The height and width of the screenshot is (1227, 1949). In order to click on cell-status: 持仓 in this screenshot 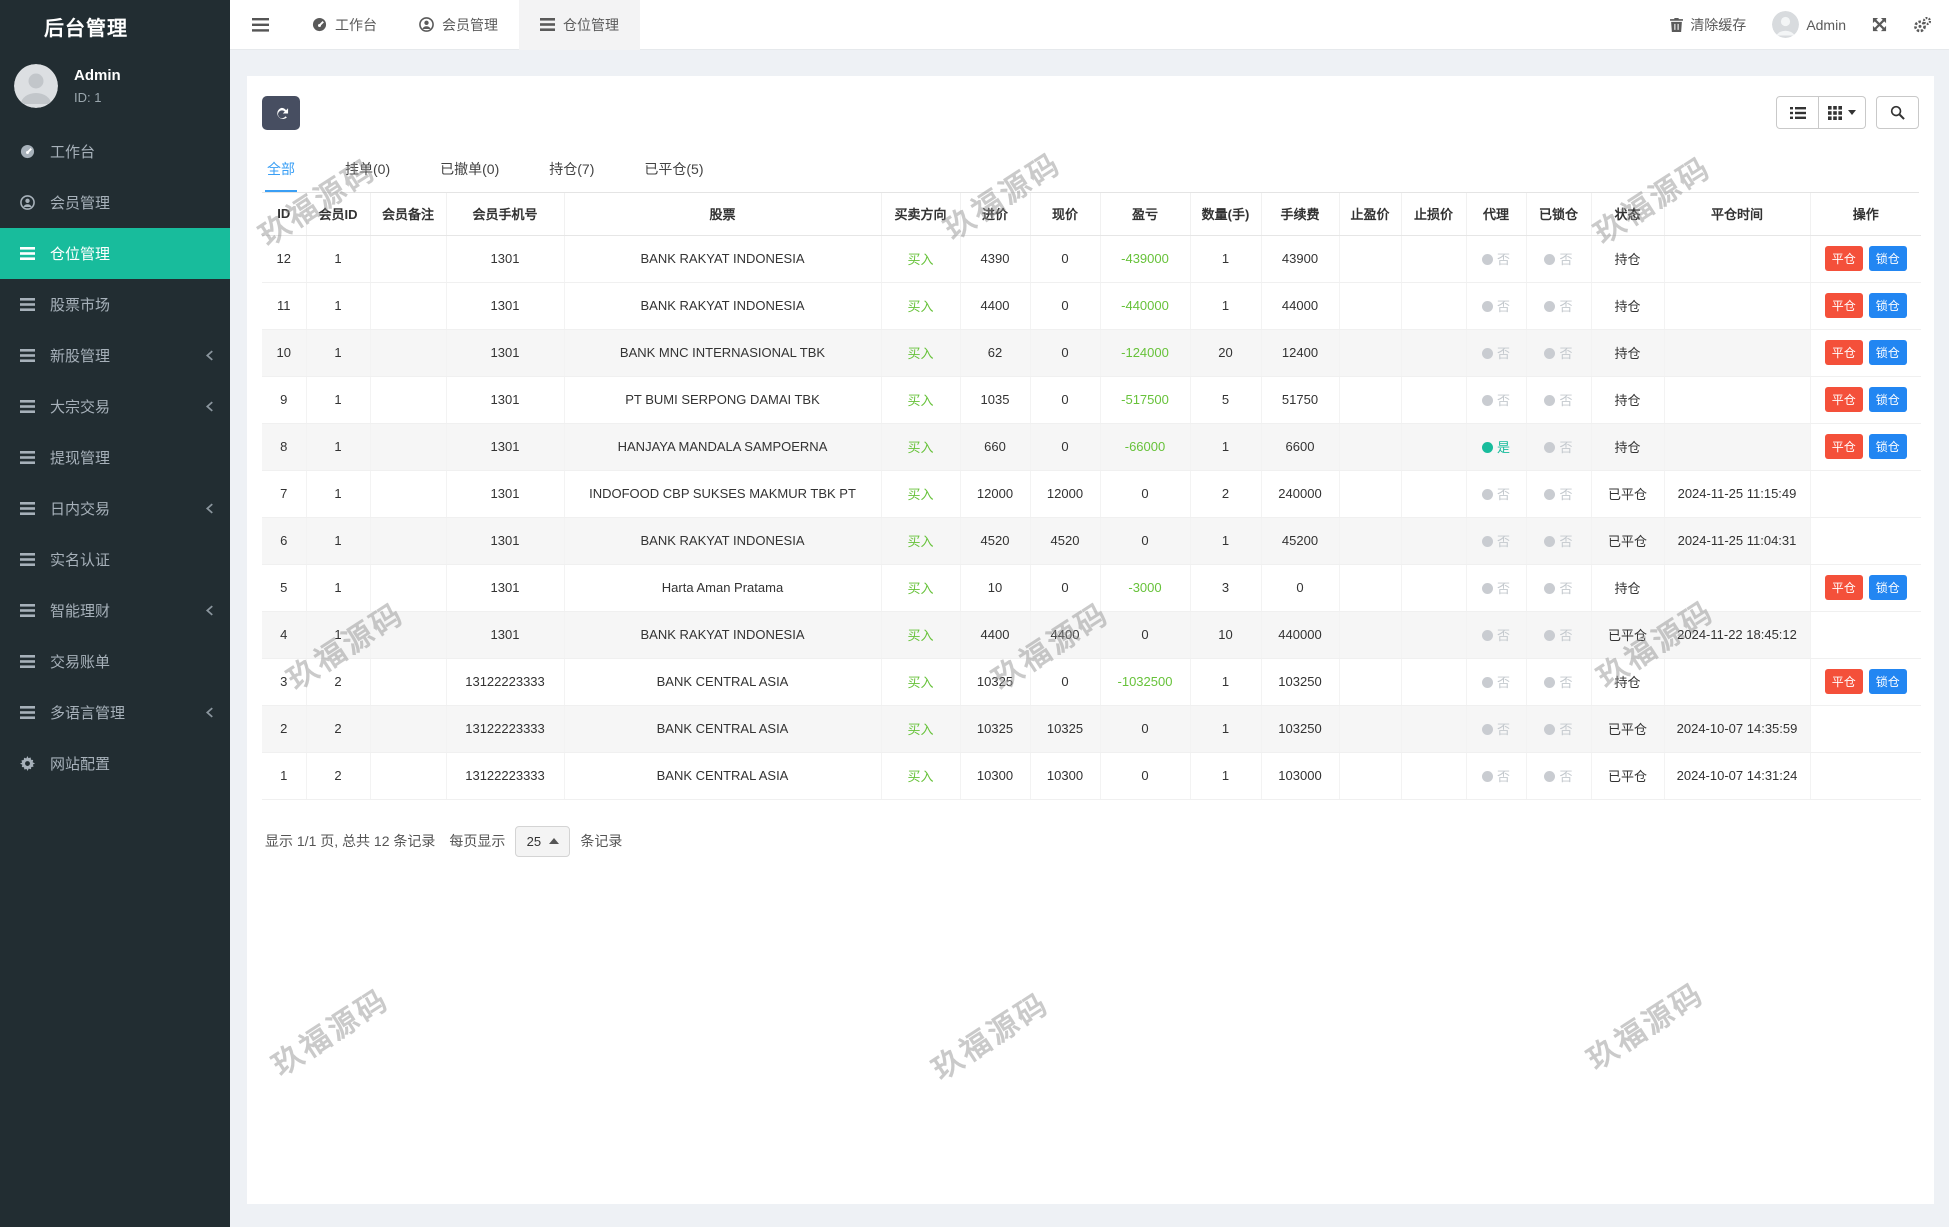, I will do `click(1628, 259)`.